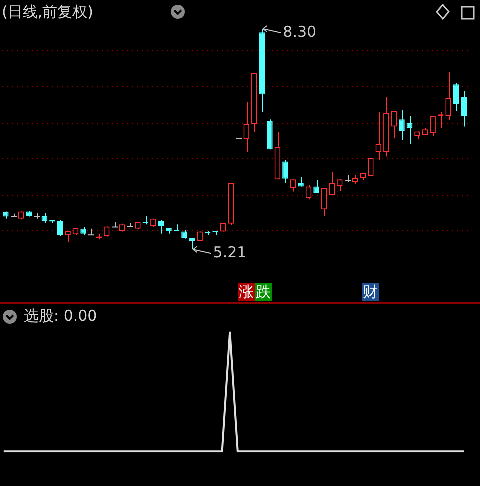 Image resolution: width=480 pixels, height=486 pixels. Describe the element at coordinates (300, 31) in the screenshot. I see `annotation: 8.30` at that location.